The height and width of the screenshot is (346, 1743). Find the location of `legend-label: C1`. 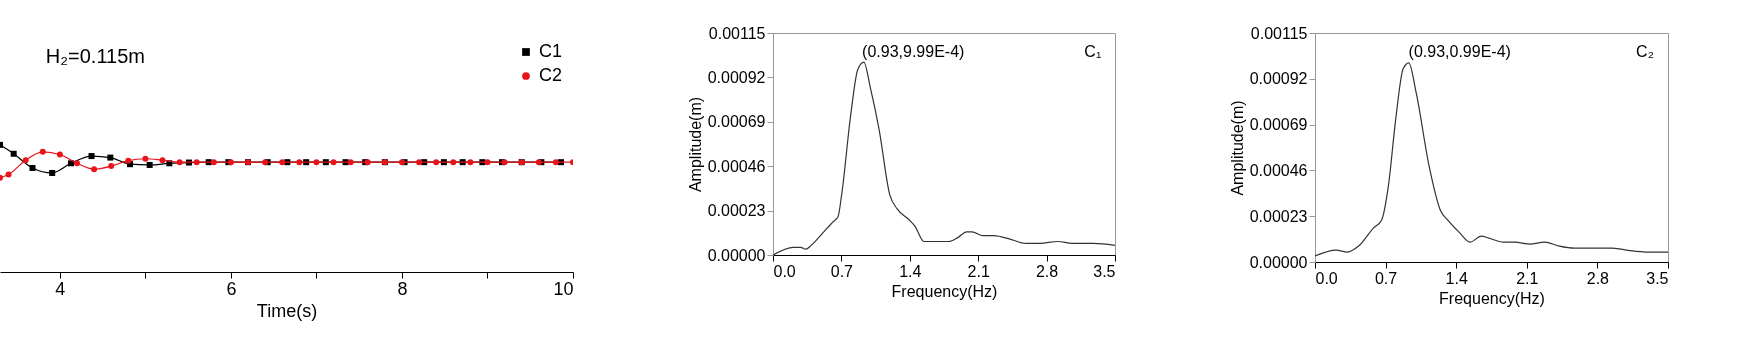

legend-label: C1 is located at coordinates (551, 51).